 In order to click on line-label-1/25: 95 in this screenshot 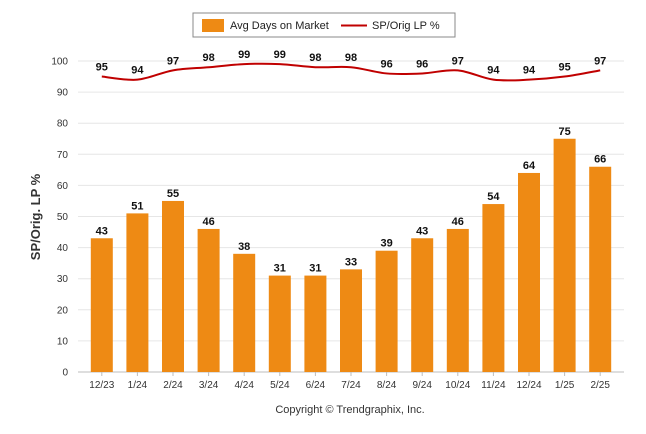, I will do `click(564, 68)`.